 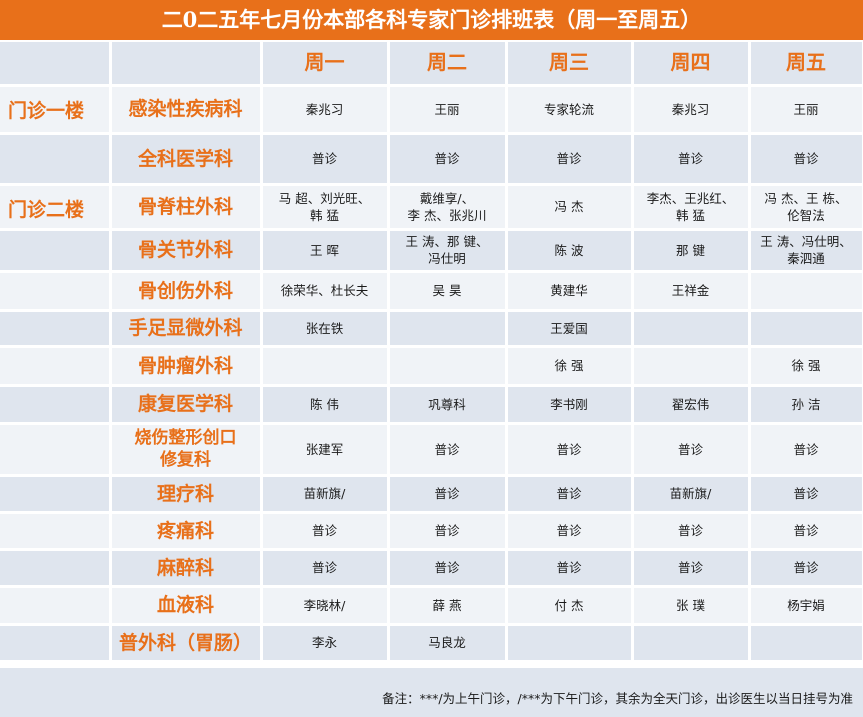 I want to click on table-row: 麻醉科 普诊 普诊 普诊 普诊 普诊, so click(x=431, y=568).